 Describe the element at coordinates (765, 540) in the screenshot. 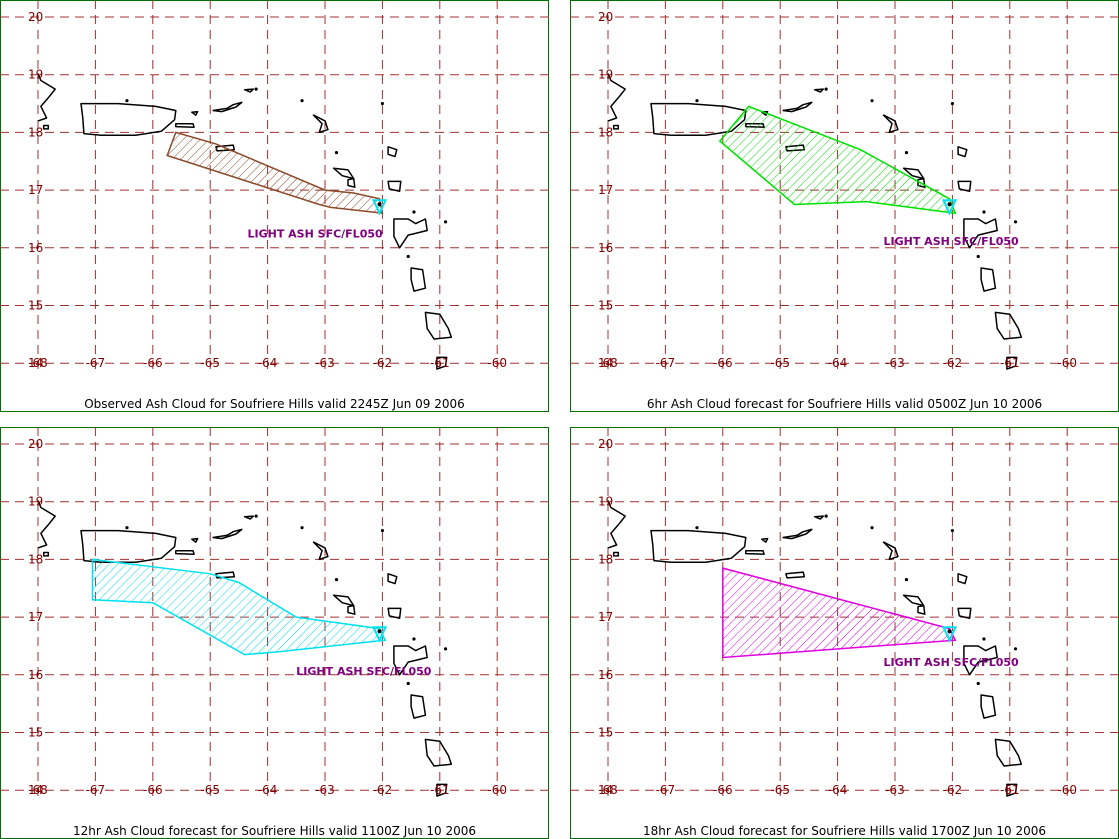

I see `culebra-island` at that location.